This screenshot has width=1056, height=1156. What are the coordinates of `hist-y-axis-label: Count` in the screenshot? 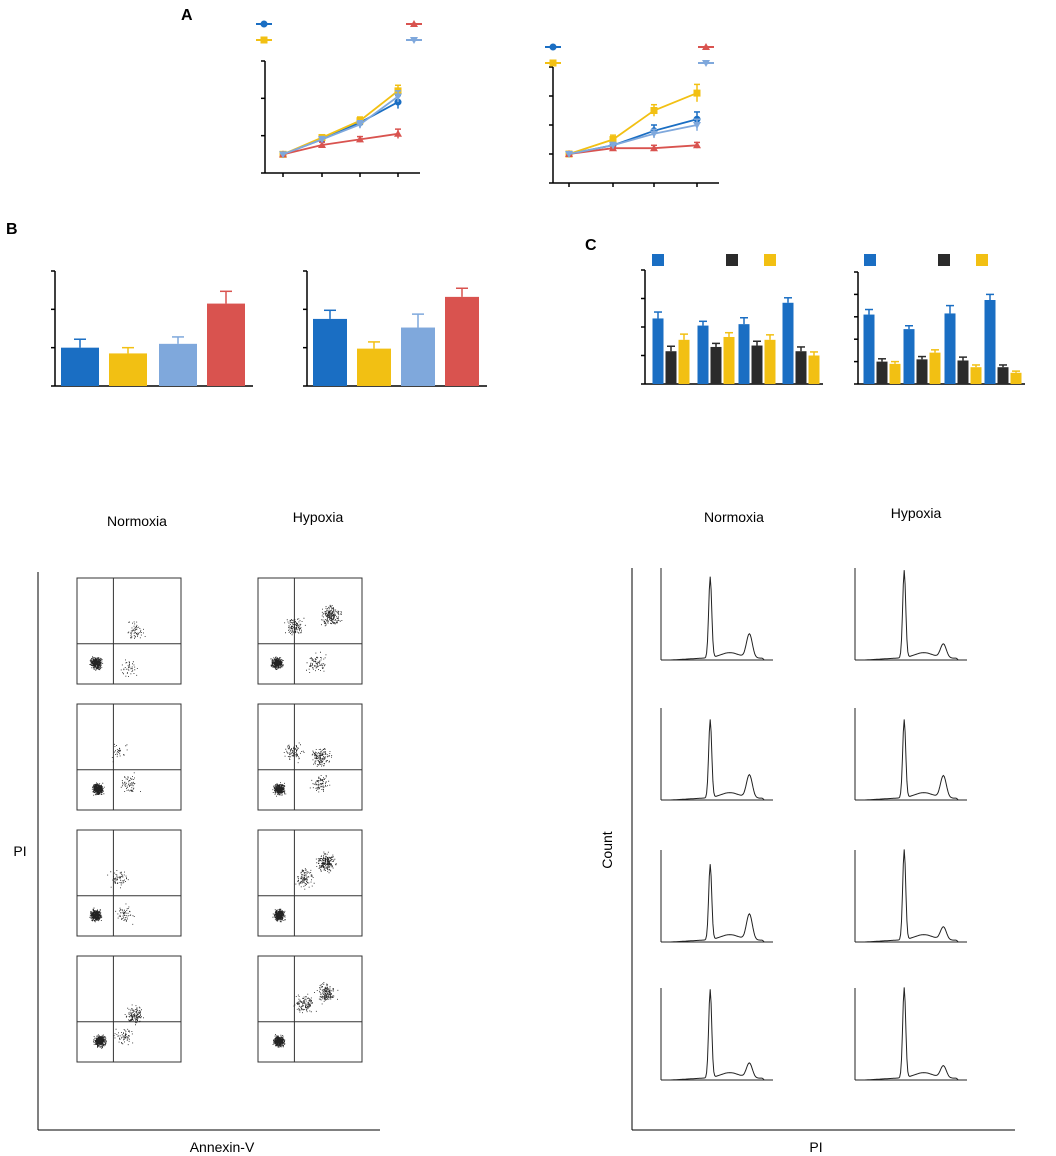 It's located at (607, 849).